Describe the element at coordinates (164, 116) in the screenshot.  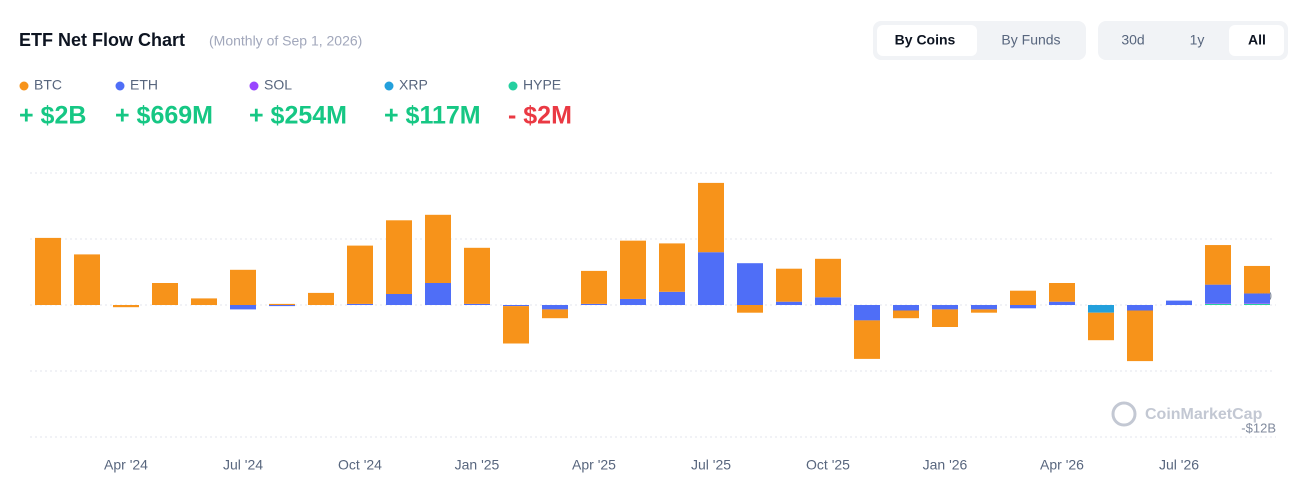
I see `legend-total: + $669M` at that location.